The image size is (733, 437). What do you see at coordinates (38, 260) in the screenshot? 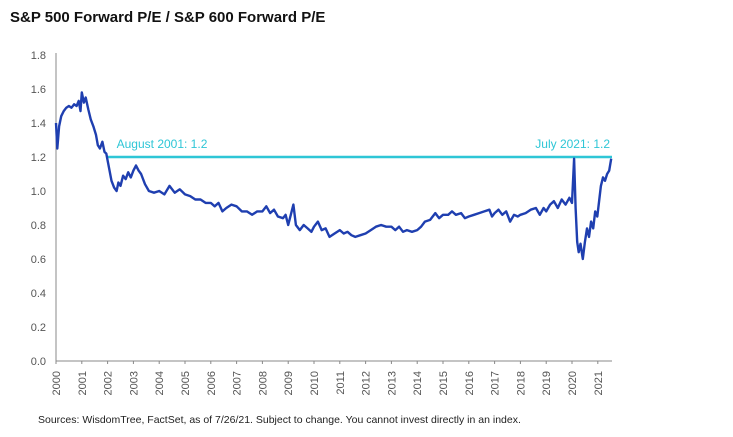
I see `y-tick-label: 0.6` at bounding box center [38, 260].